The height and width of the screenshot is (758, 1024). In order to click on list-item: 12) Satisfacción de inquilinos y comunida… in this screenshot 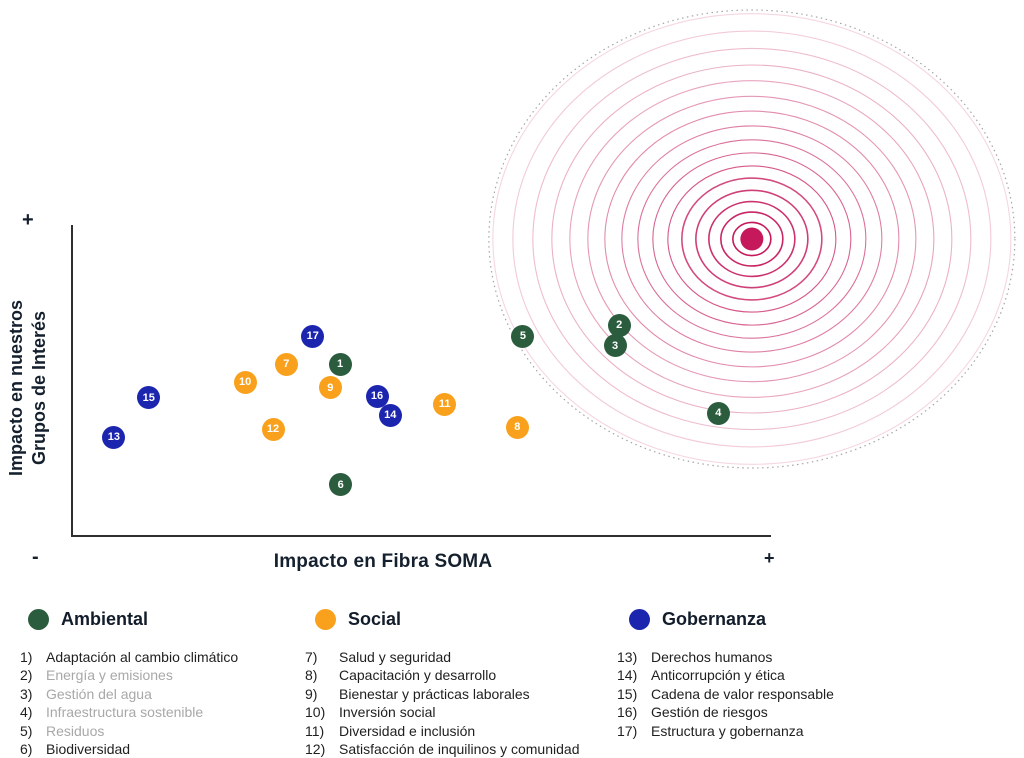, I will do `click(442, 749)`.